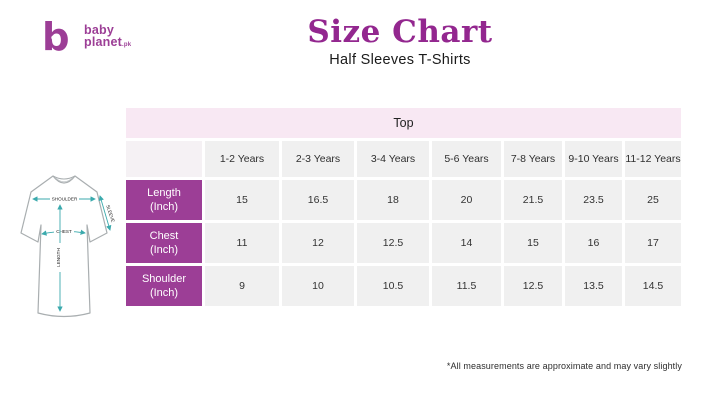 Image resolution: width=720 pixels, height=405 pixels. Describe the element at coordinates (466, 243) in the screenshot. I see `size-value-cell: 14` at that location.